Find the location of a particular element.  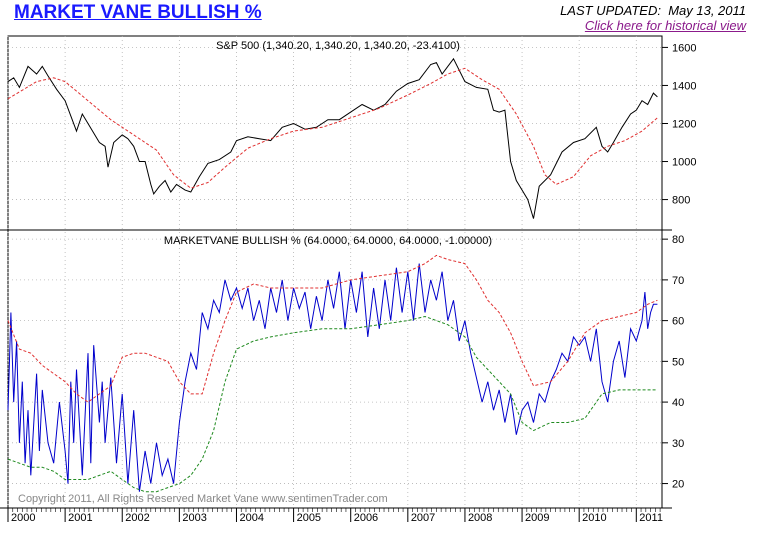

sp500-y-tick-label: 1000 is located at coordinates (684, 163).